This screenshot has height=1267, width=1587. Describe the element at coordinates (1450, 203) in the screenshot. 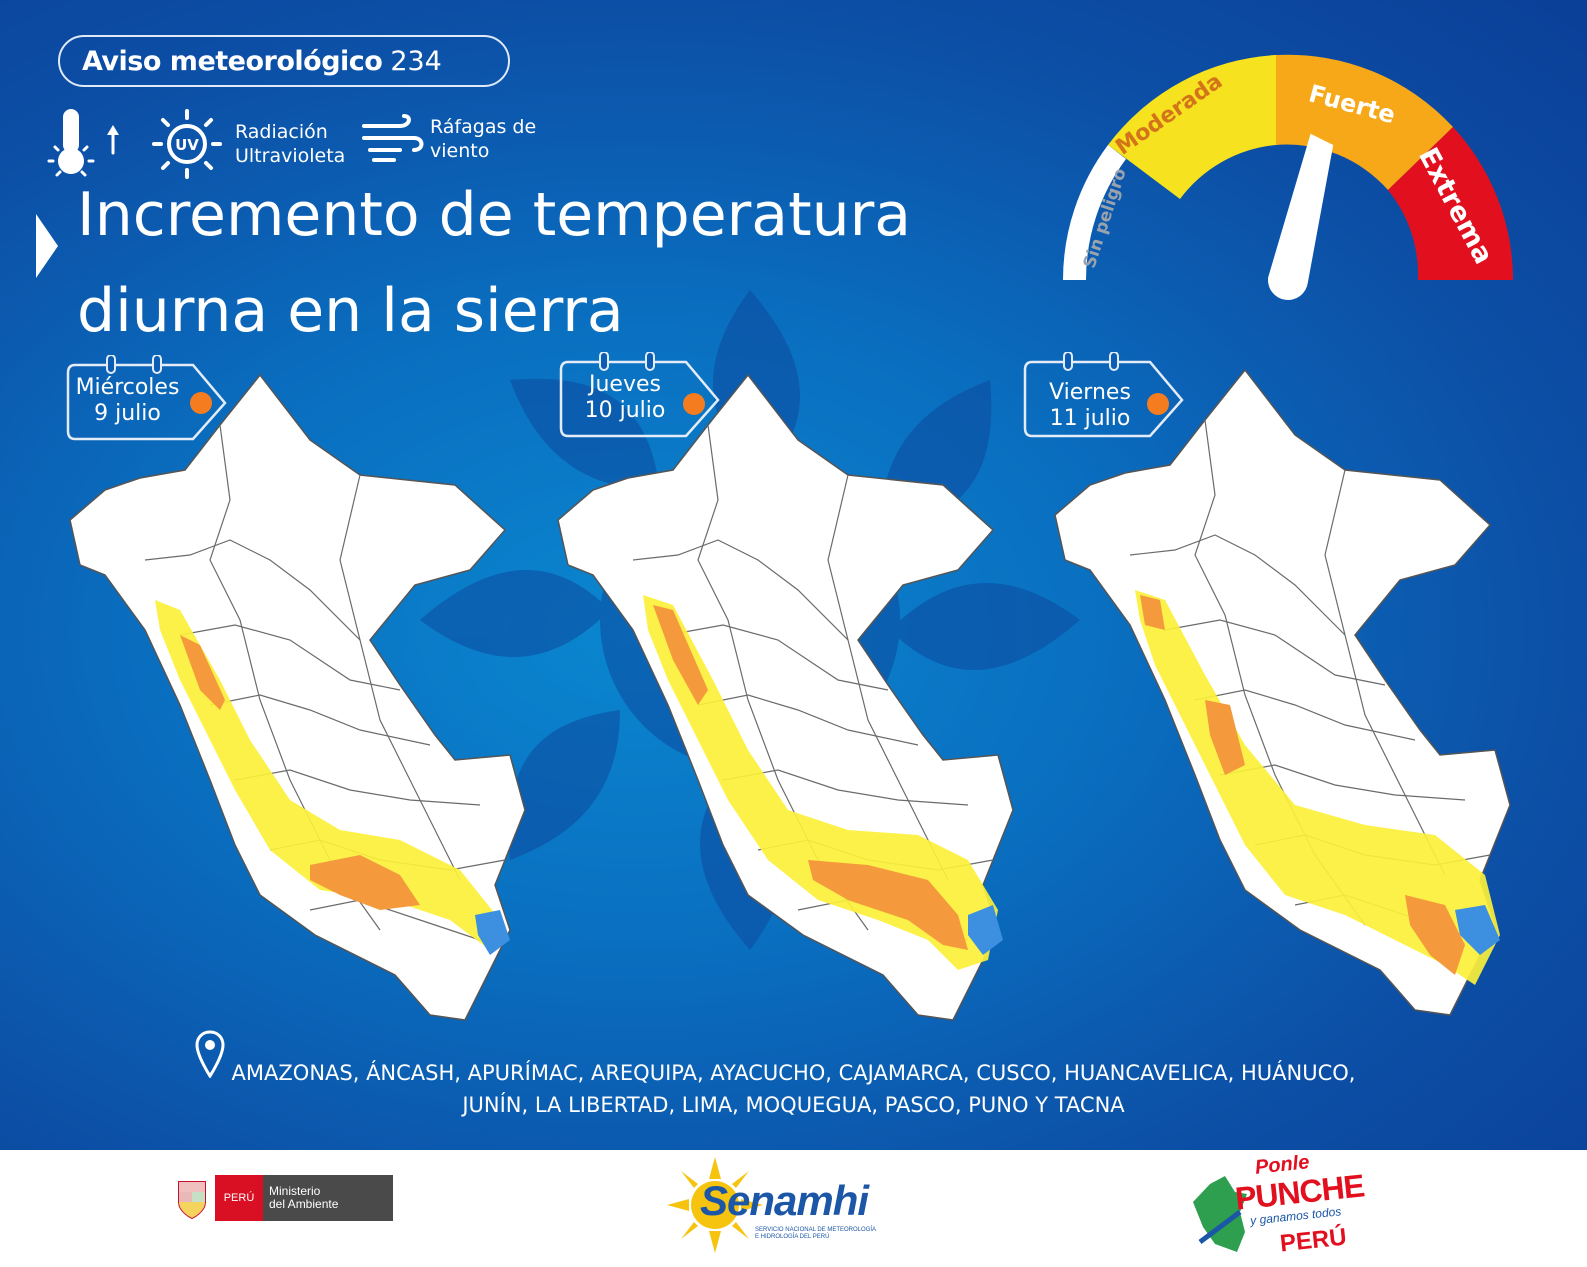

I see `gauge-segment-extreme` at that location.